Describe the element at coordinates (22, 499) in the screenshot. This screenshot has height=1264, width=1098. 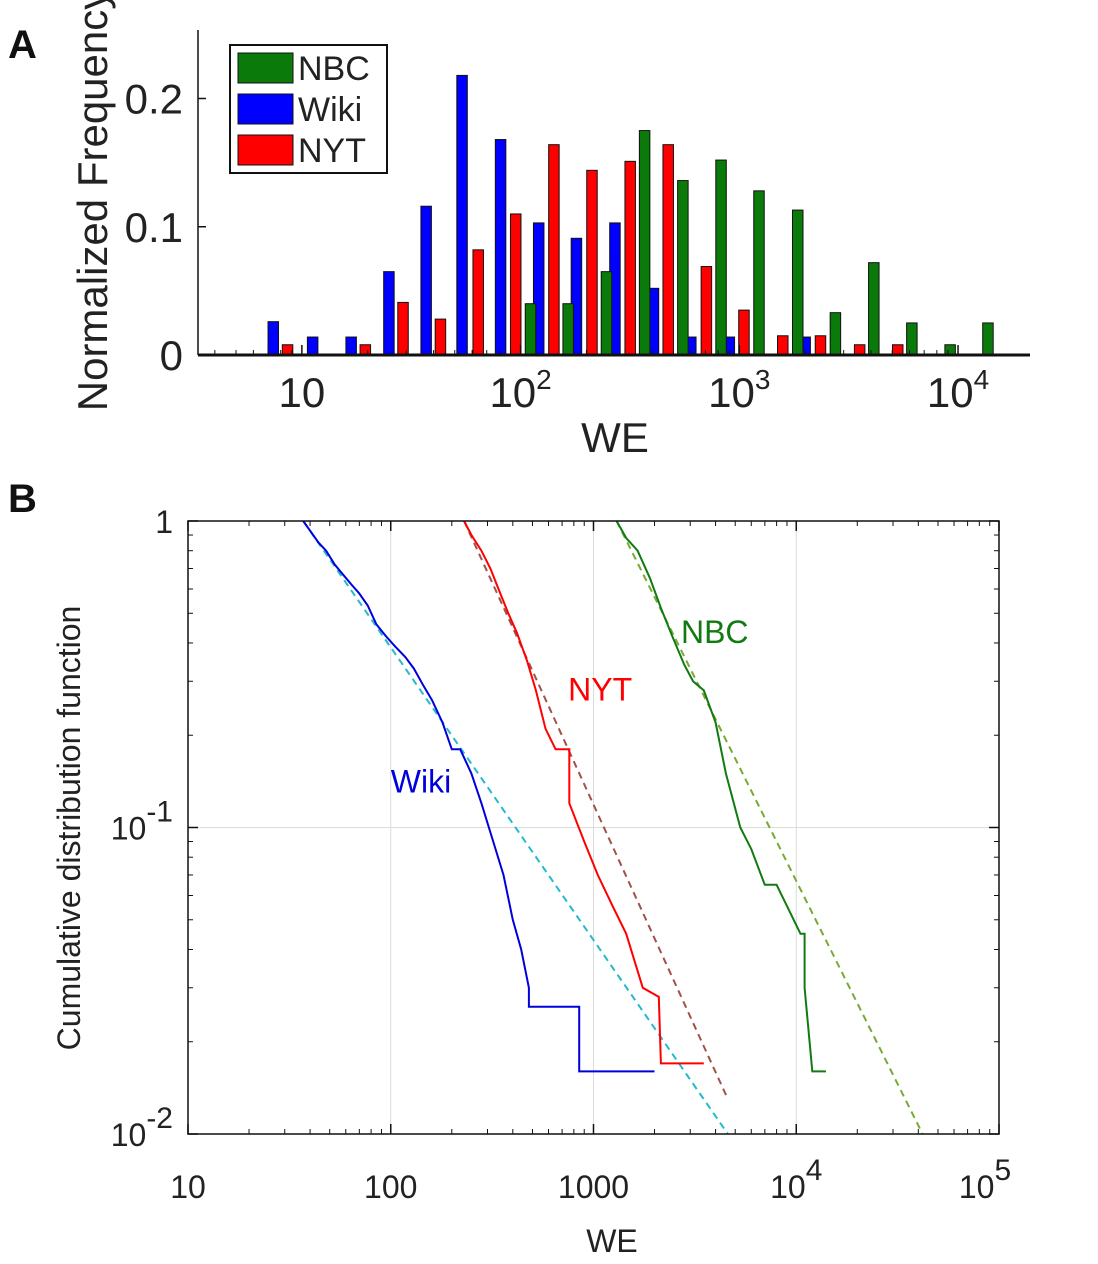
I see `panel-b-letter: B` at that location.